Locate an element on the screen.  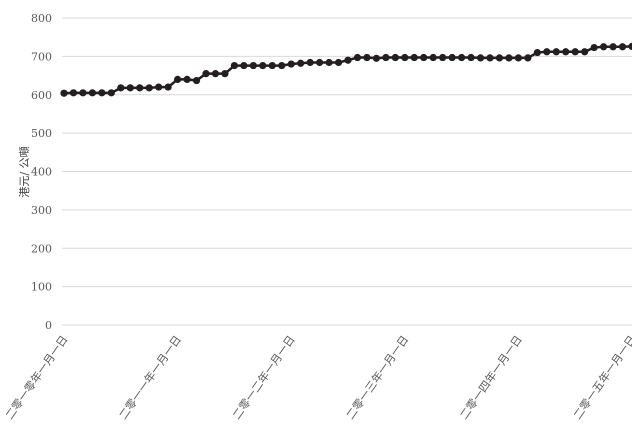
x-tick-label: 二零一二年一月一日 is located at coordinates (263, 377).